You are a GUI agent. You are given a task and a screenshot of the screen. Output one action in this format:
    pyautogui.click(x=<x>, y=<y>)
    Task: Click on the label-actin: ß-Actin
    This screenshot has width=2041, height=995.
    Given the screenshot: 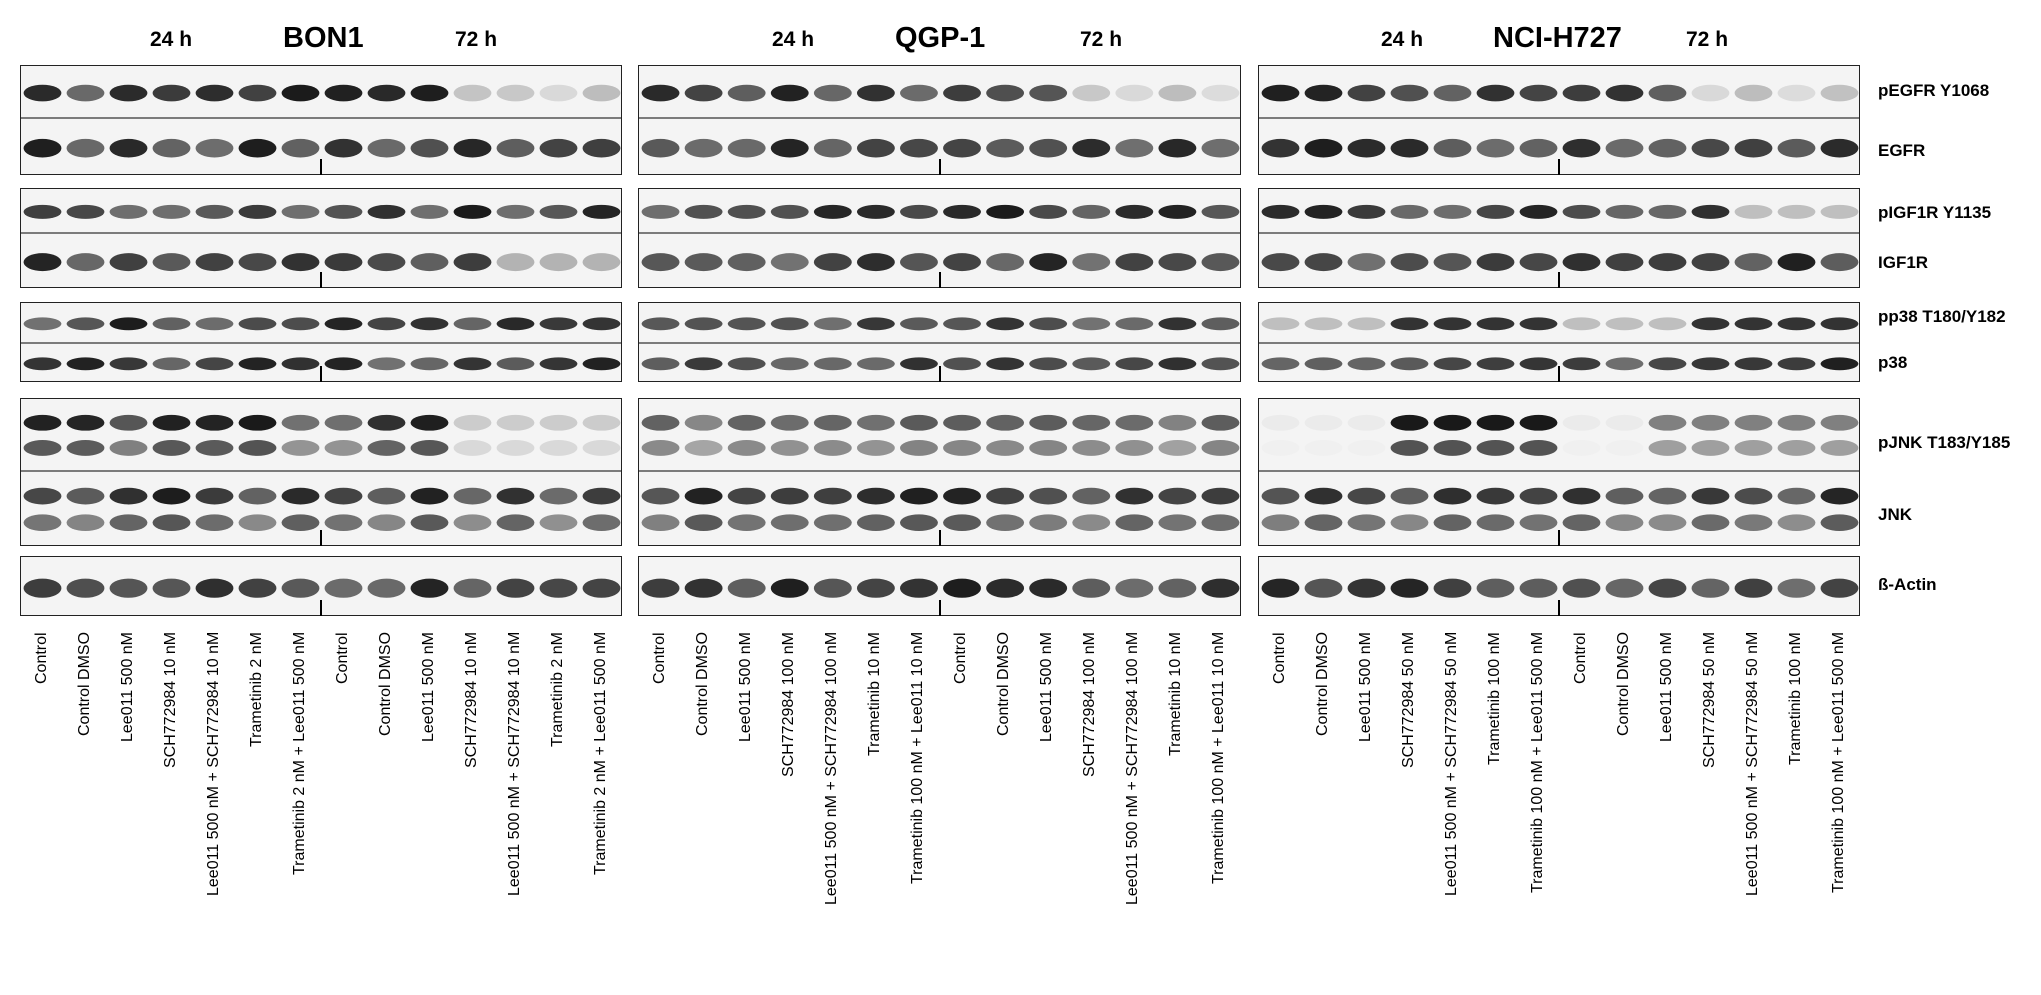 What is the action you would take?
    pyautogui.click(x=1907, y=584)
    